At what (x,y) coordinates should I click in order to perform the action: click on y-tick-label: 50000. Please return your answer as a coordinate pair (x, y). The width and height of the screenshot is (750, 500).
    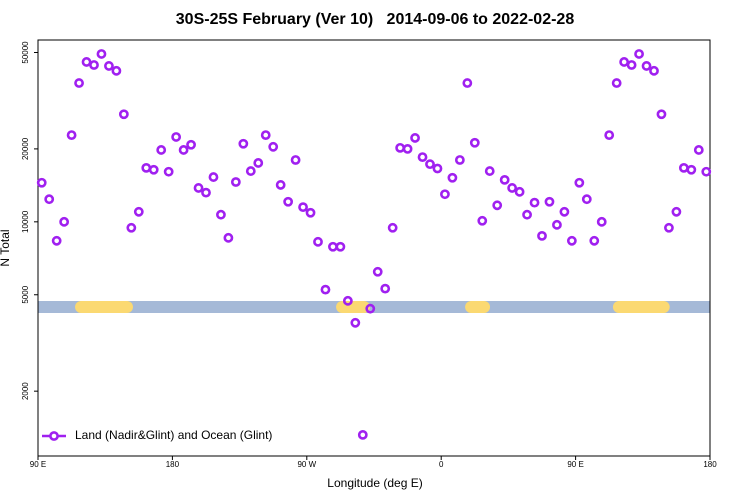
    Looking at the image, I should click on (25, 52).